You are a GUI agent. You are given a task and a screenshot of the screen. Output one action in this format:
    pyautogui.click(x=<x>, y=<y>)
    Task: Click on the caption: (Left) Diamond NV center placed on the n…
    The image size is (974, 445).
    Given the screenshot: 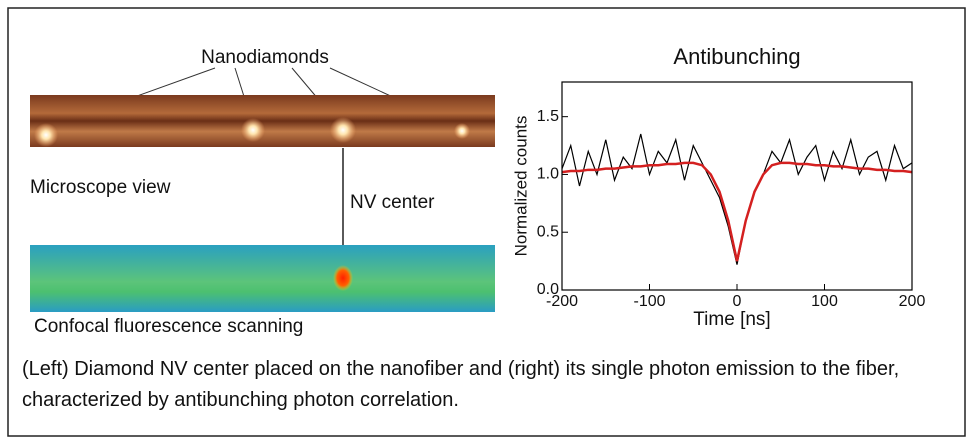 What is the action you would take?
    pyautogui.click(x=461, y=384)
    